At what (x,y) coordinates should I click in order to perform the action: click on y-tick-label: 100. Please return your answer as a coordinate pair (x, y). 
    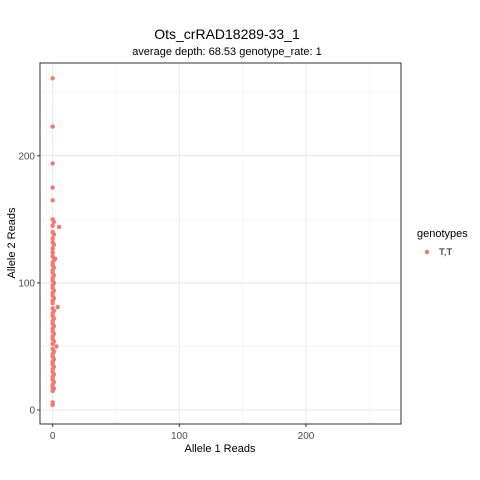
    Looking at the image, I should click on (26, 283).